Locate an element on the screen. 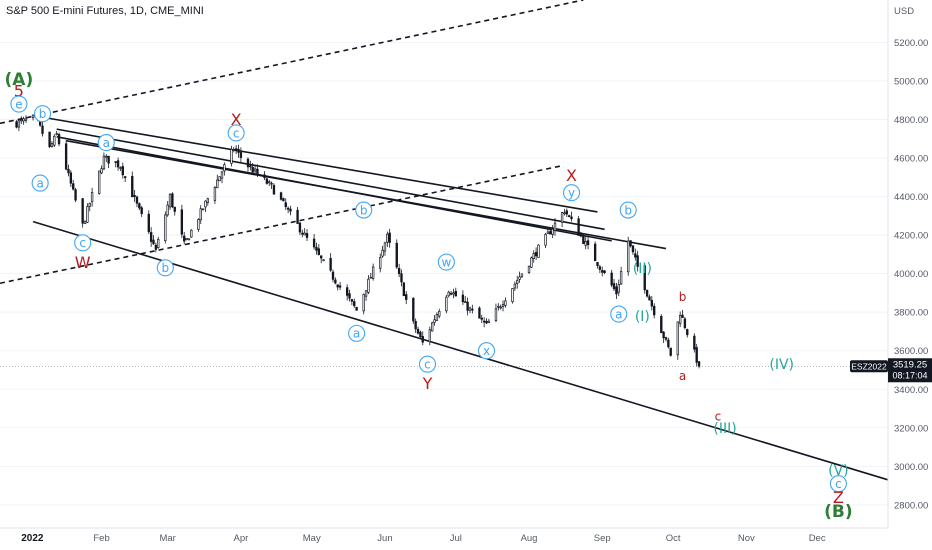 Image resolution: width=932 pixels, height=550 pixels. wave-label: X is located at coordinates (236, 119).